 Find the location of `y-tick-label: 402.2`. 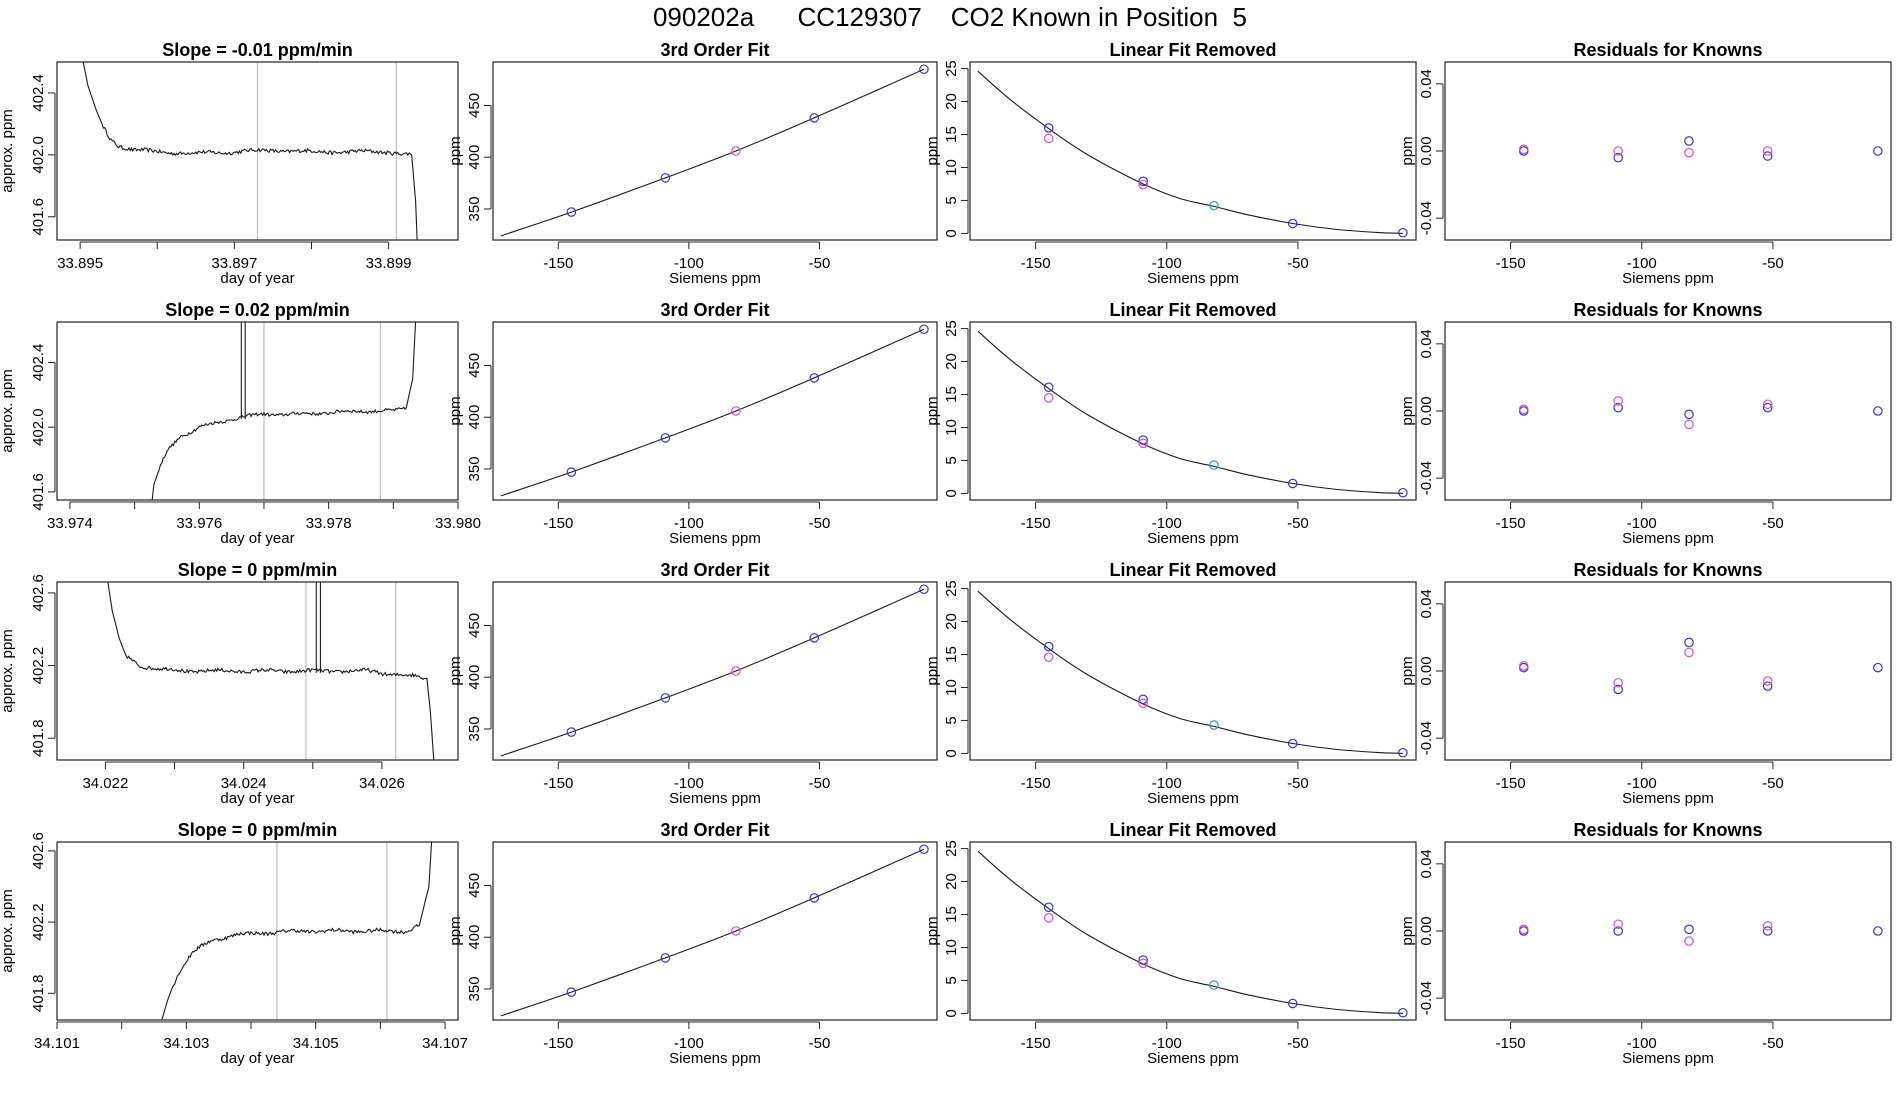

y-tick-label: 402.2 is located at coordinates (38, 666).